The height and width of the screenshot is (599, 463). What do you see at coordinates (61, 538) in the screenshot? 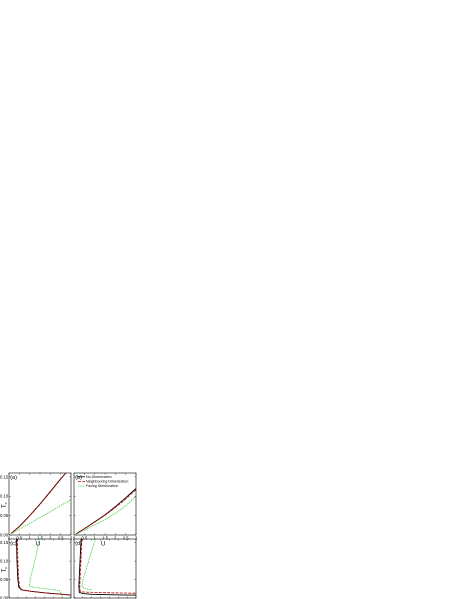
I see `panel-0-x-tick-label: 2.5` at bounding box center [61, 538].